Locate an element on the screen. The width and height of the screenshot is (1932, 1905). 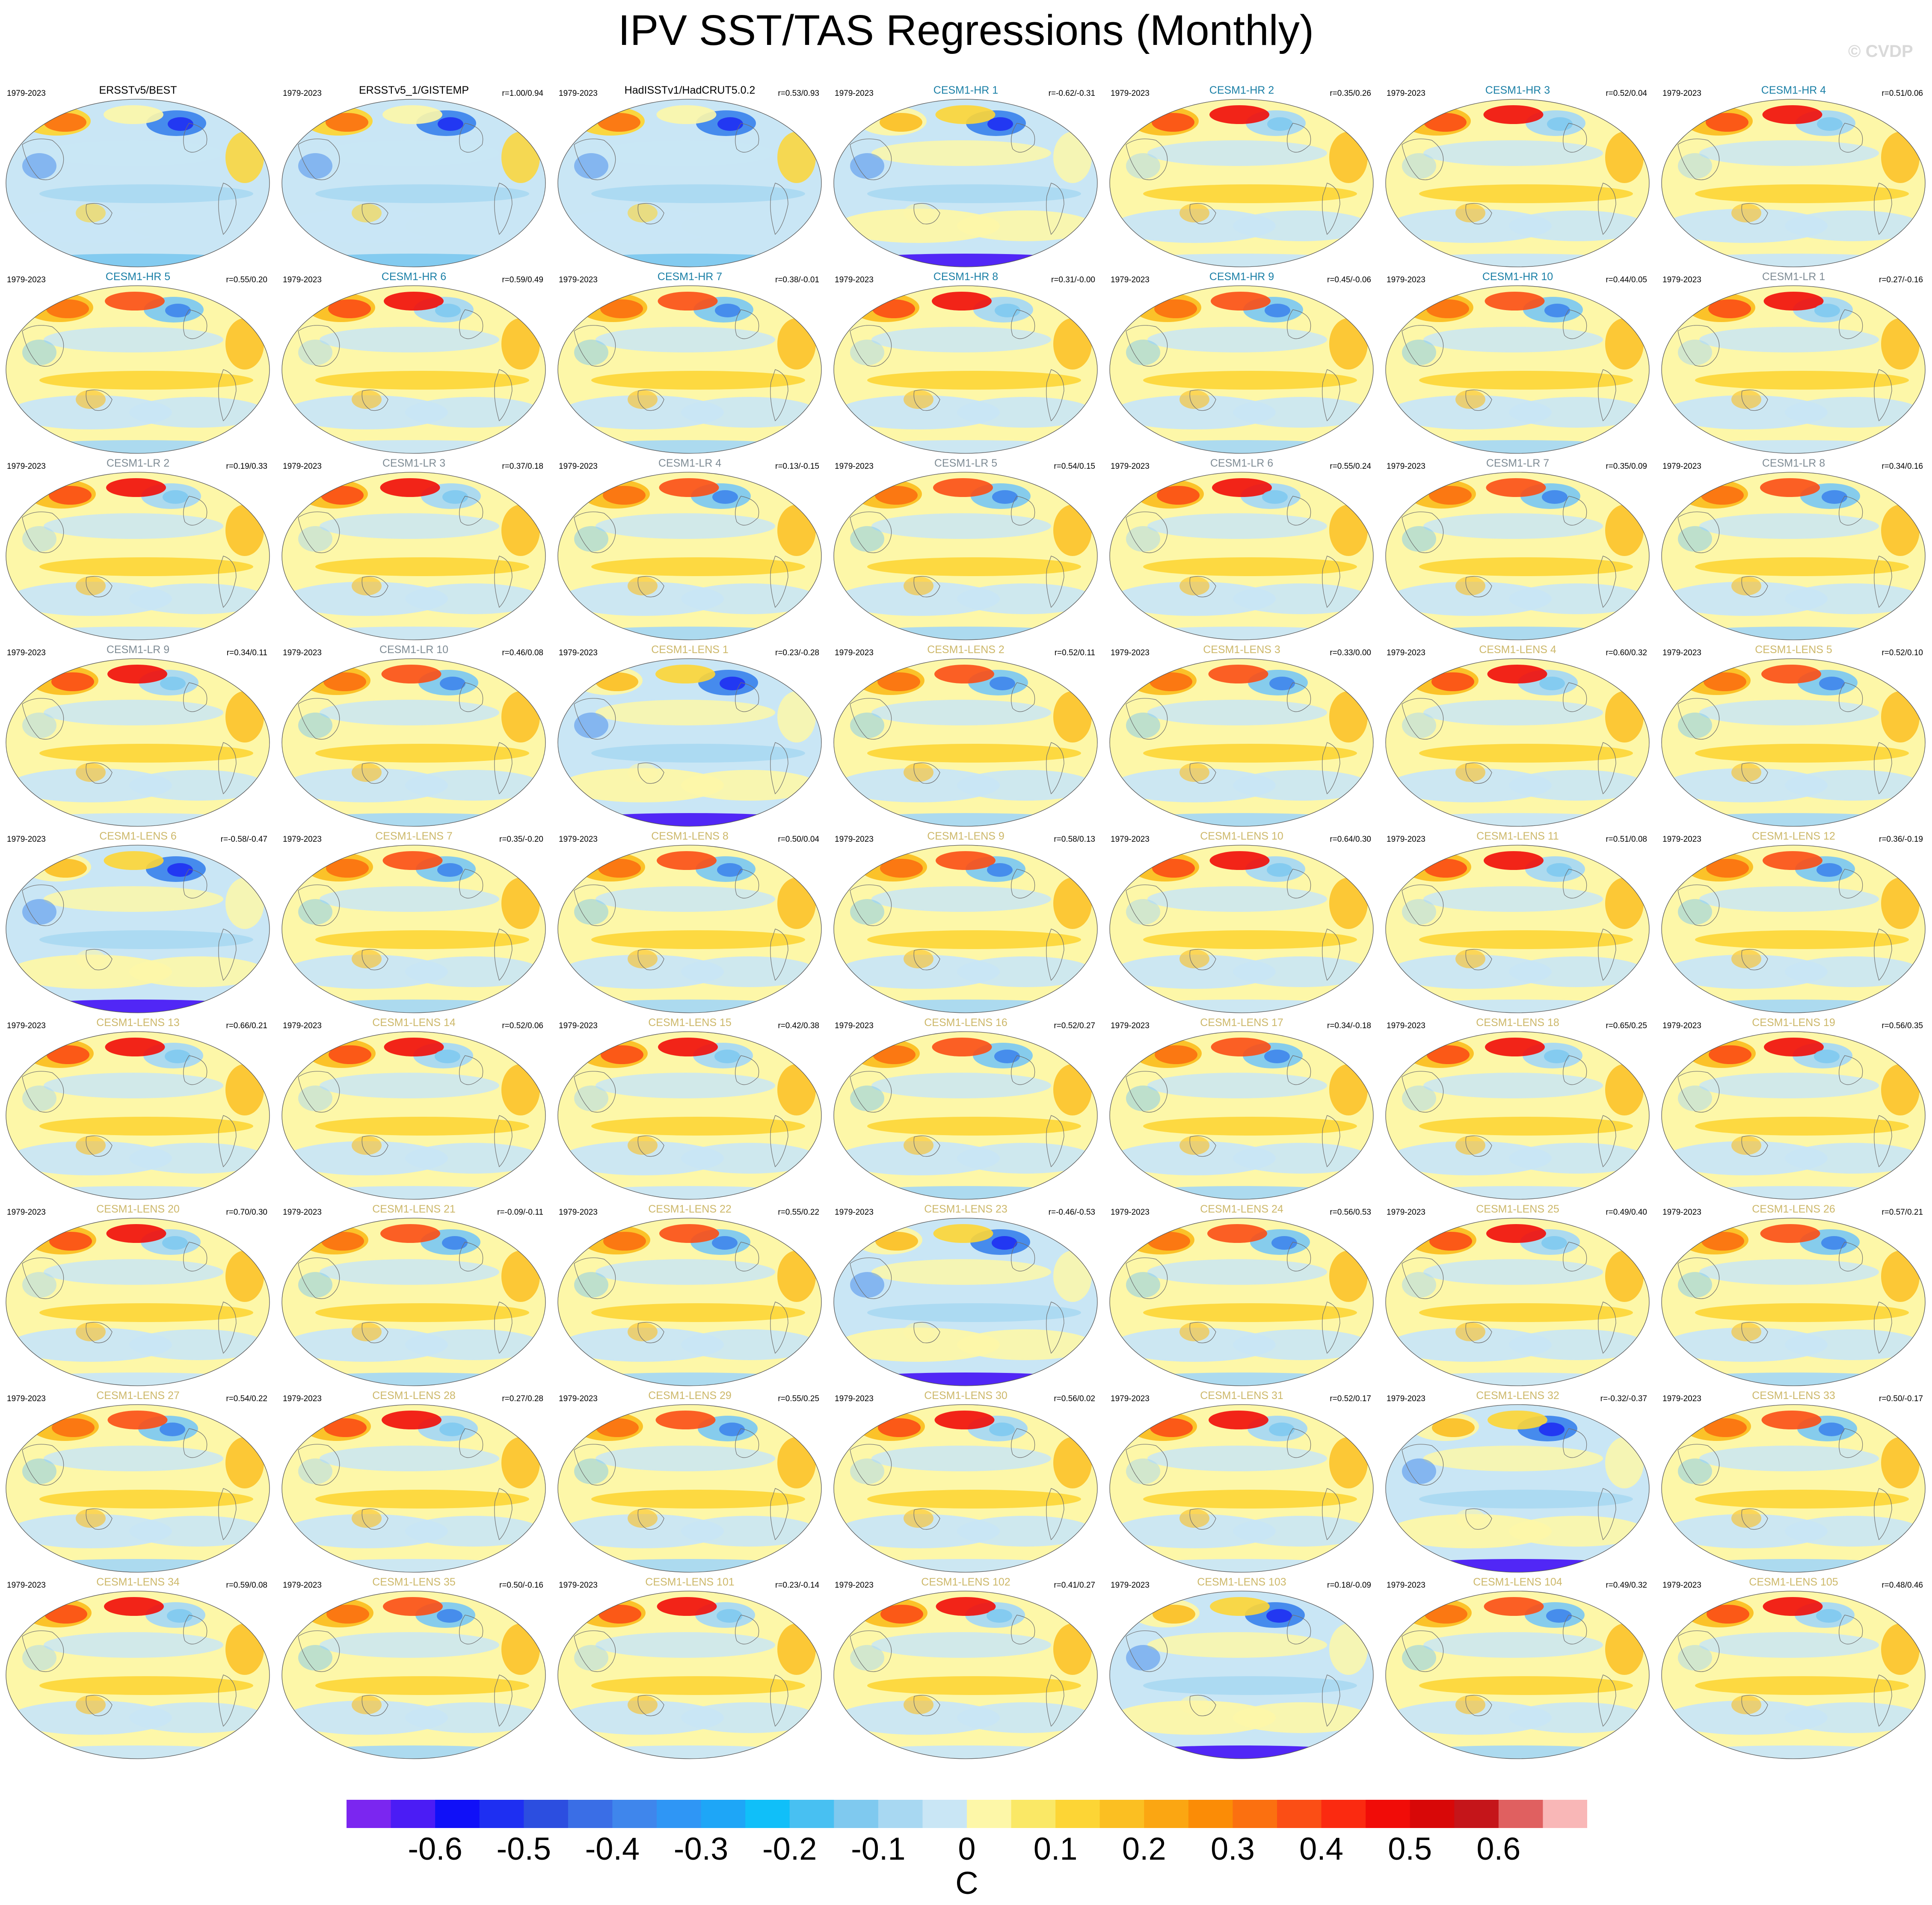
map-panel: 1979-2023 CESM1-LR 2 r=0.19/0.33 is located at coordinates (138, 552).